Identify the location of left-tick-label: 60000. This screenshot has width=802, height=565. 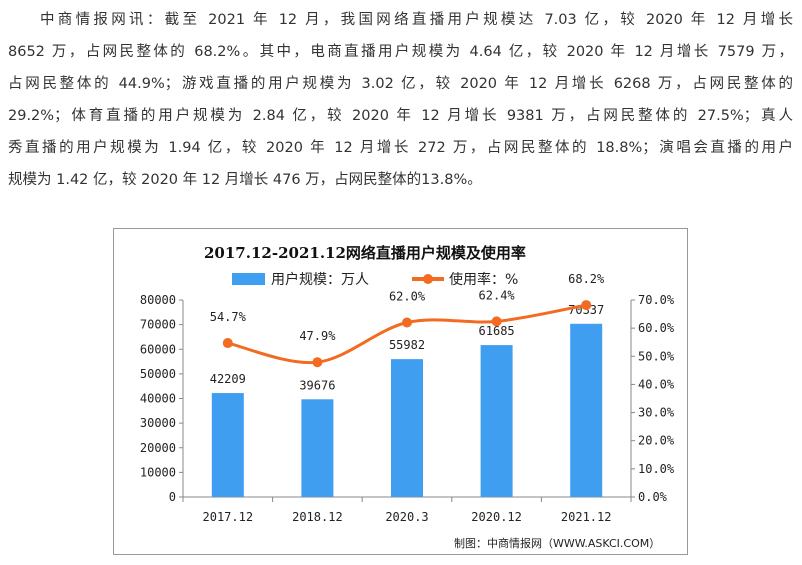
(158, 349).